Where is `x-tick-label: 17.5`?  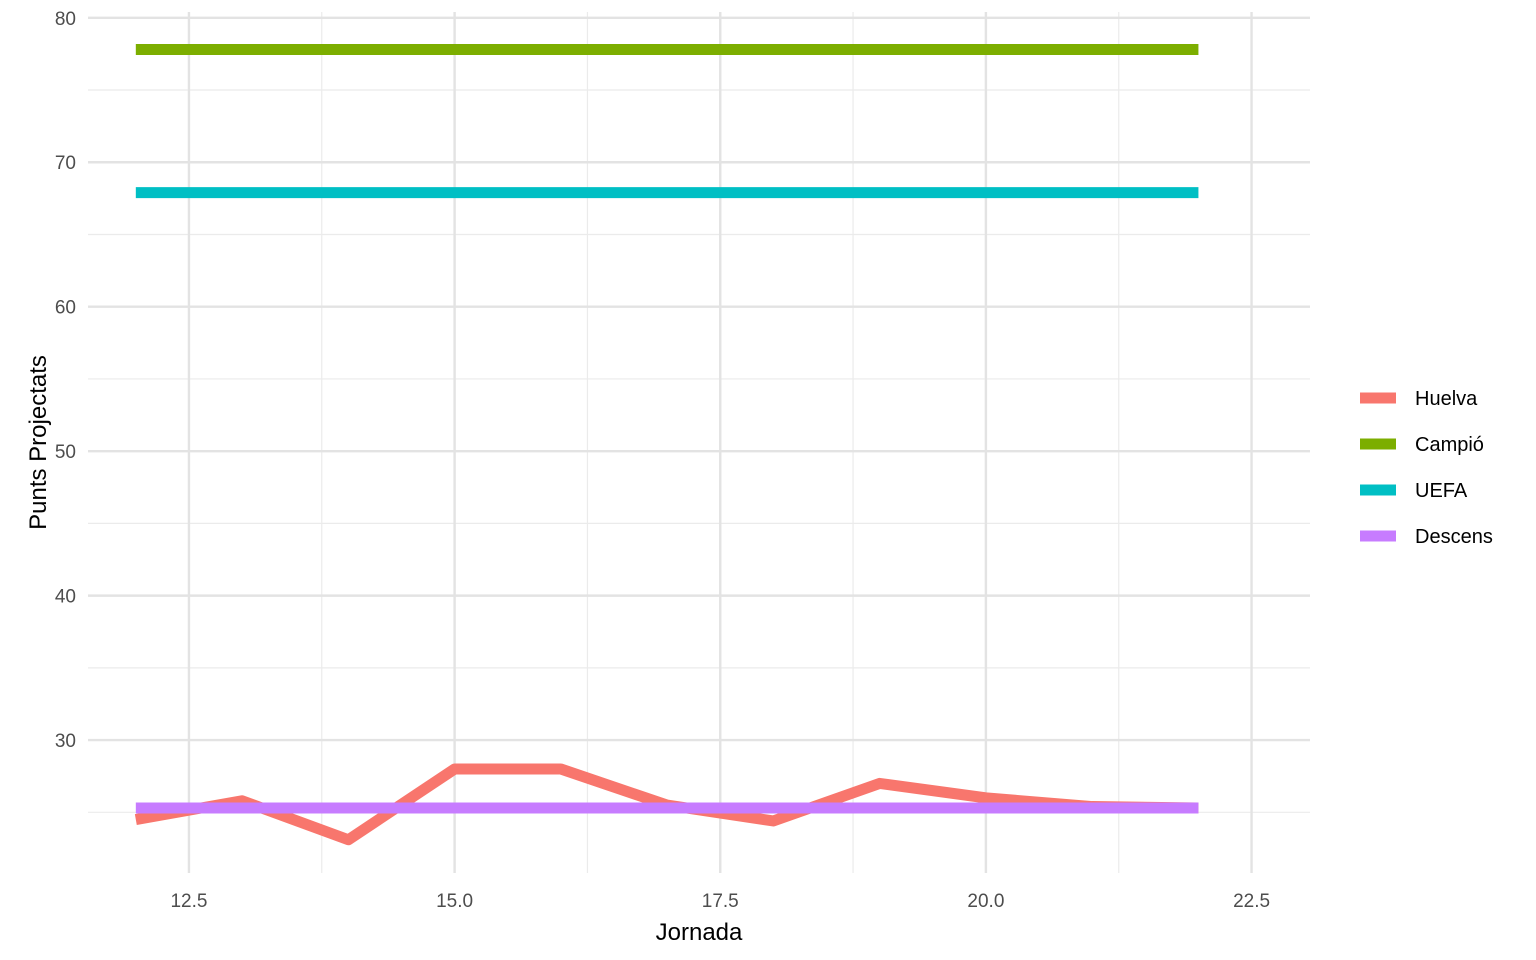 x-tick-label: 17.5 is located at coordinates (720, 901).